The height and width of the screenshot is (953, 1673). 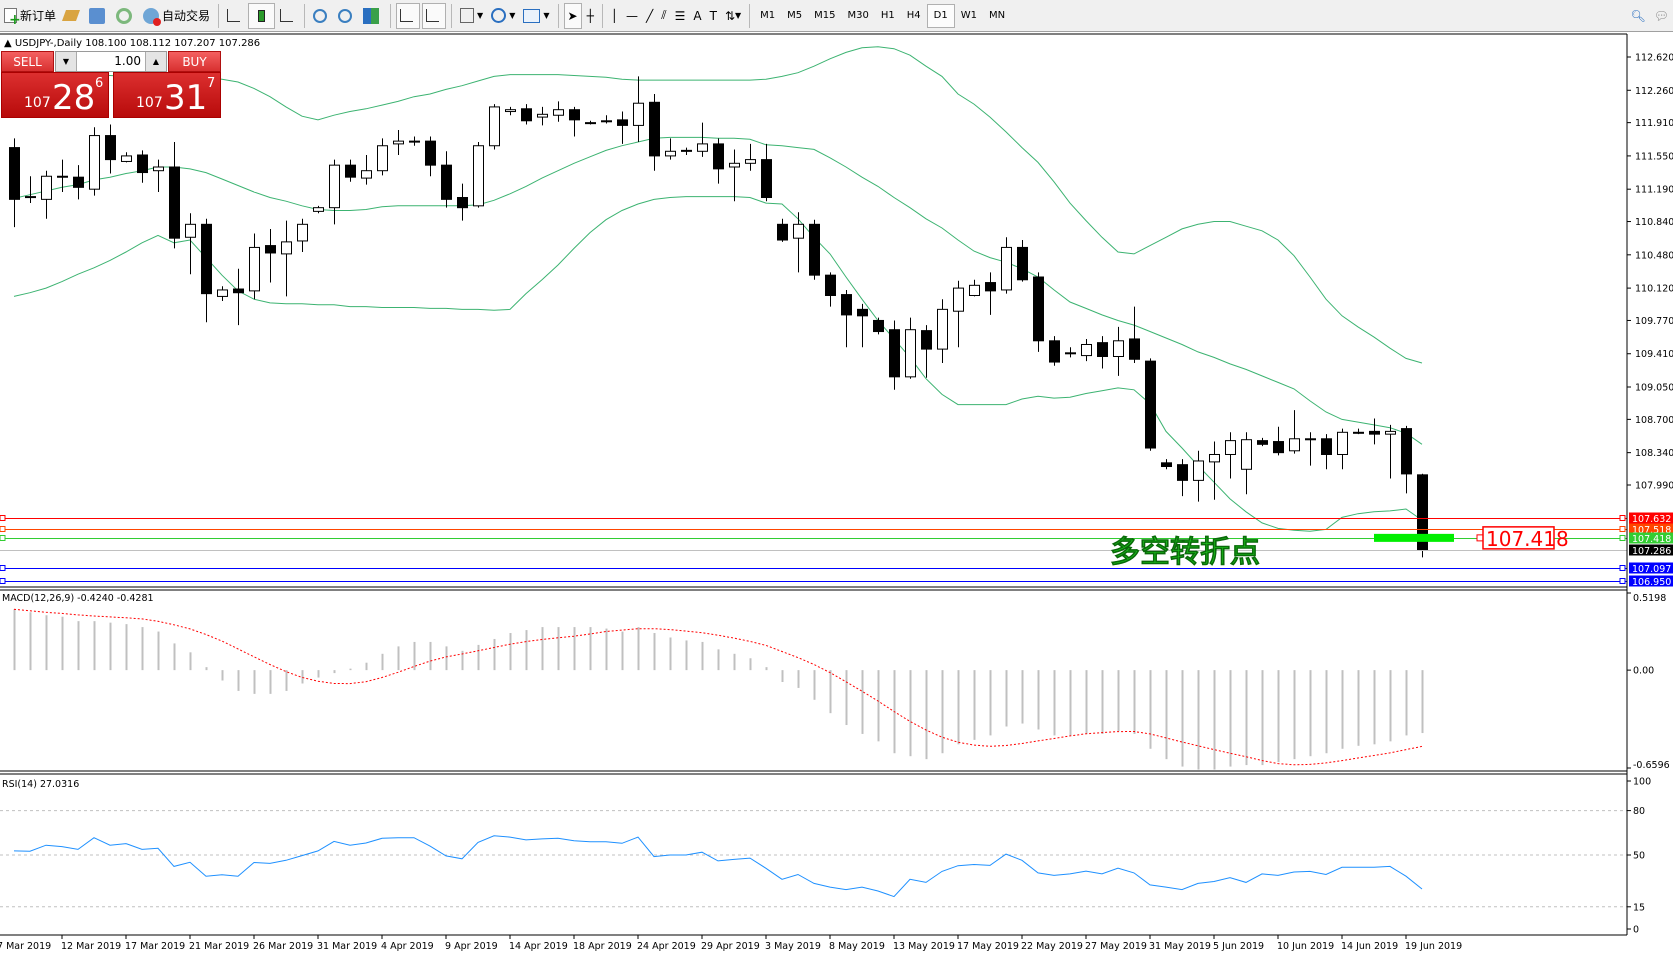 What do you see at coordinates (1518, 538) in the screenshot?
I see `price-label-box` at bounding box center [1518, 538].